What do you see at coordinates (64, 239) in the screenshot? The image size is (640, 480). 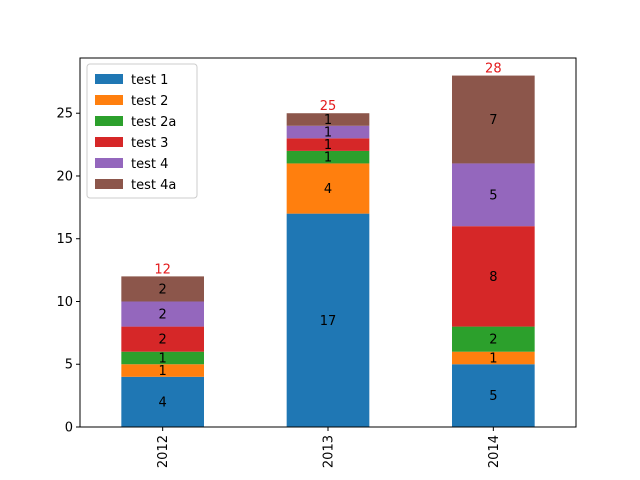 I see `y-tick-label: 15` at bounding box center [64, 239].